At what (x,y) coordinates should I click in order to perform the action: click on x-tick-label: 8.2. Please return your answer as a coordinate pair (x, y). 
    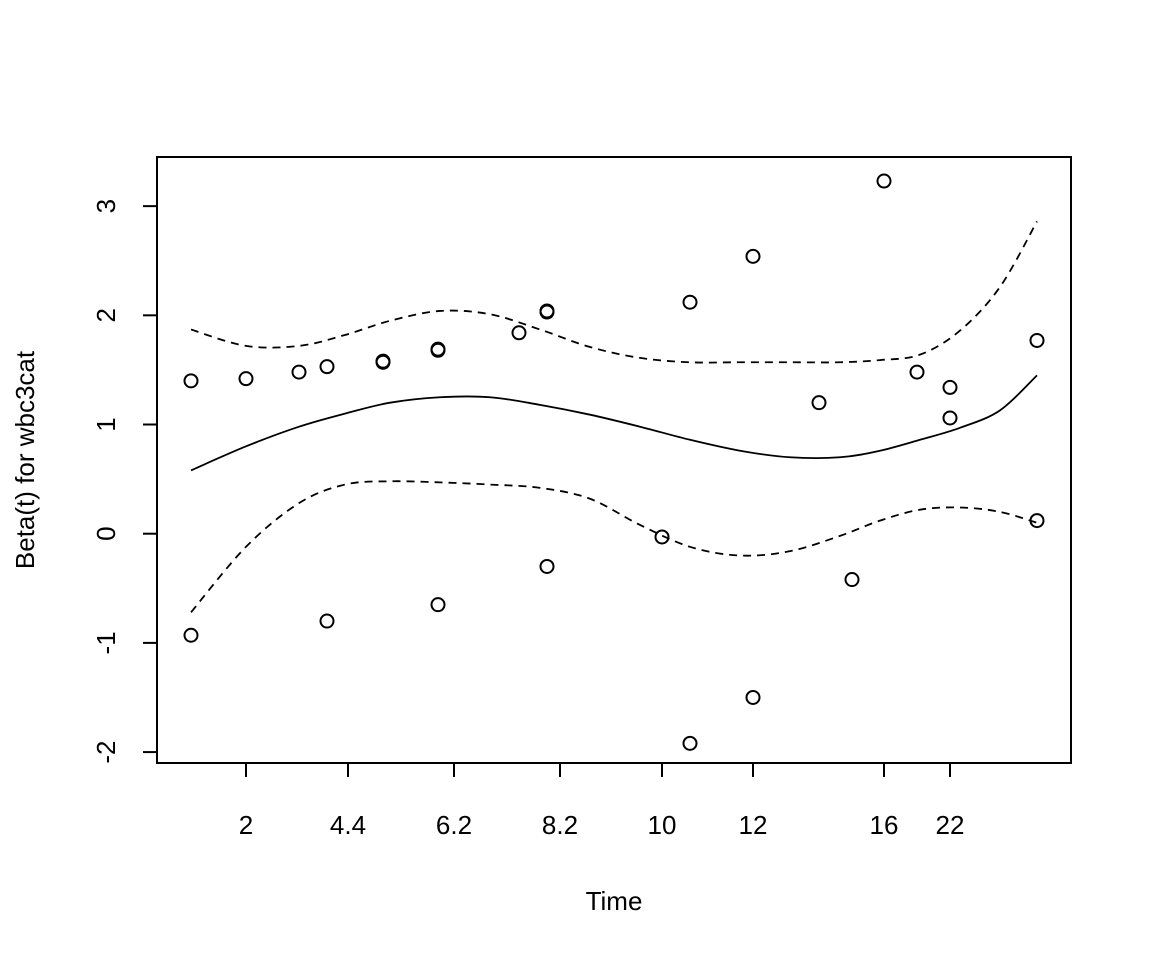
    Looking at the image, I should click on (560, 825).